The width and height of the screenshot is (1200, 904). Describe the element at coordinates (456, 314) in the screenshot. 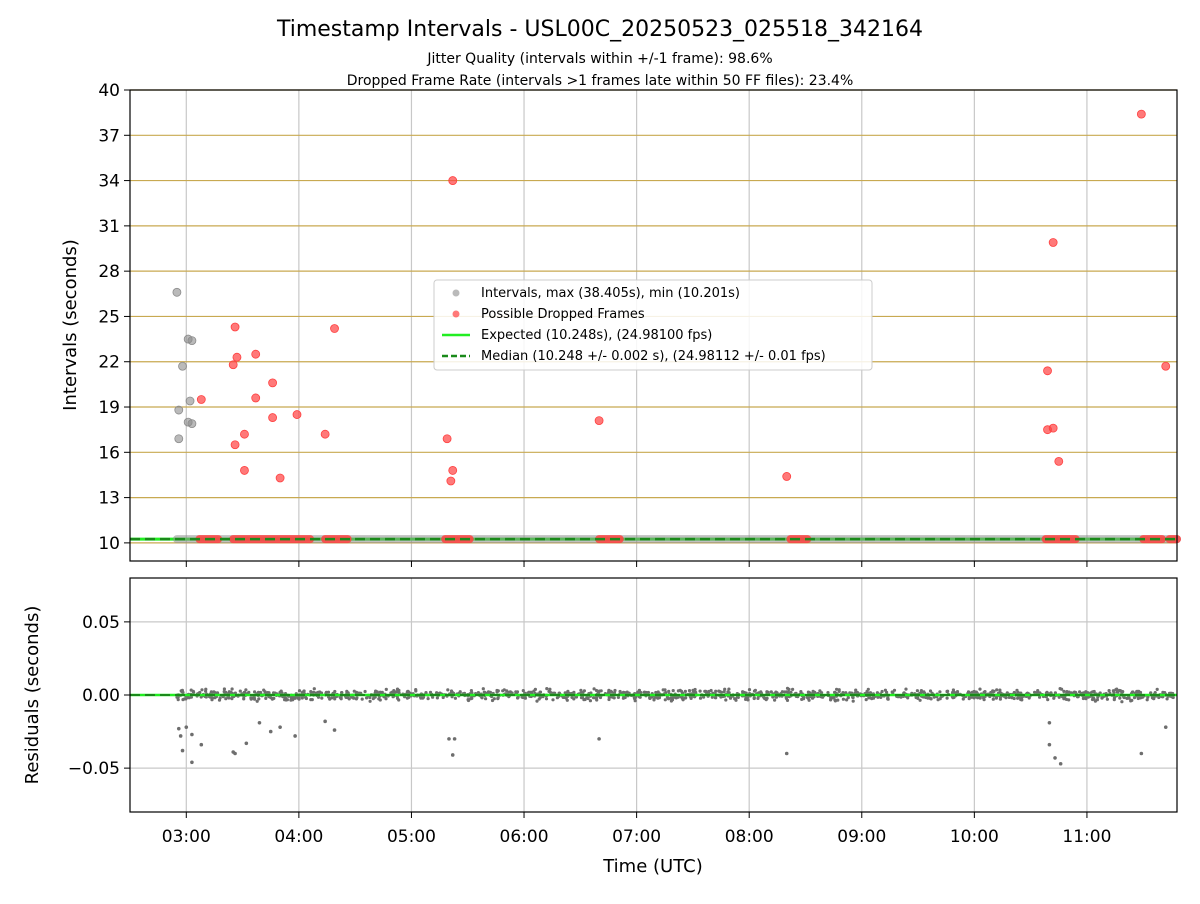

I see `legend-marker-dropped` at that location.